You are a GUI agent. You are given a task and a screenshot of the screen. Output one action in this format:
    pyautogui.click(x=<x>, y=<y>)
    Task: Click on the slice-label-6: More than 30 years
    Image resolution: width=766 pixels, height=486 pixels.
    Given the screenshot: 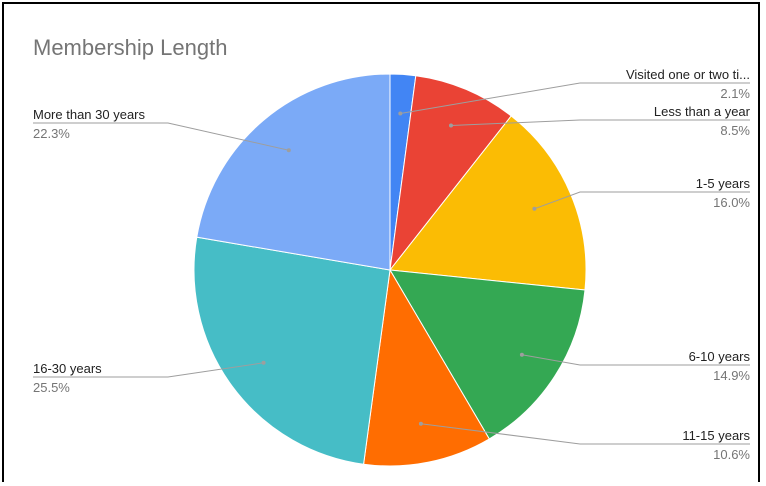 What is the action you would take?
    pyautogui.click(x=89, y=114)
    